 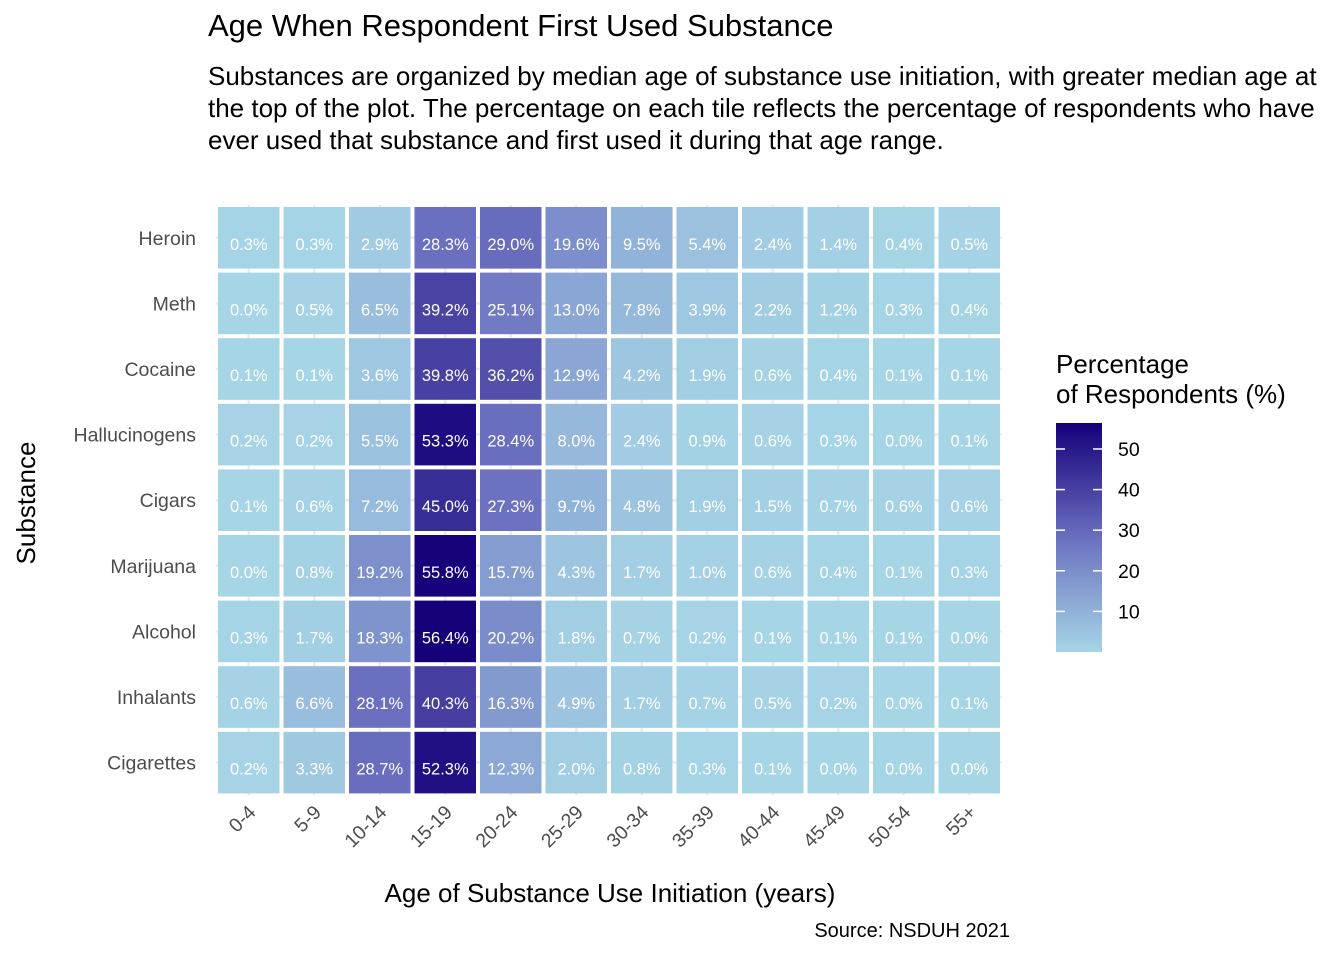 I want to click on tile-value-label: 4.8%, so click(x=642, y=507).